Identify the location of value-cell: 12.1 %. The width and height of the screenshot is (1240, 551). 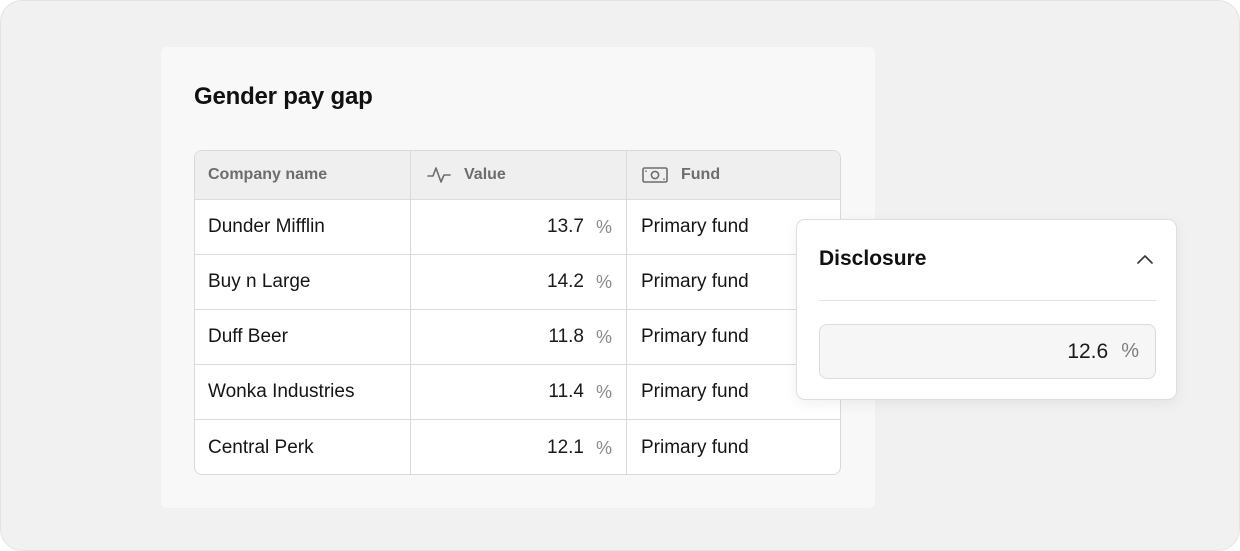
(518, 447).